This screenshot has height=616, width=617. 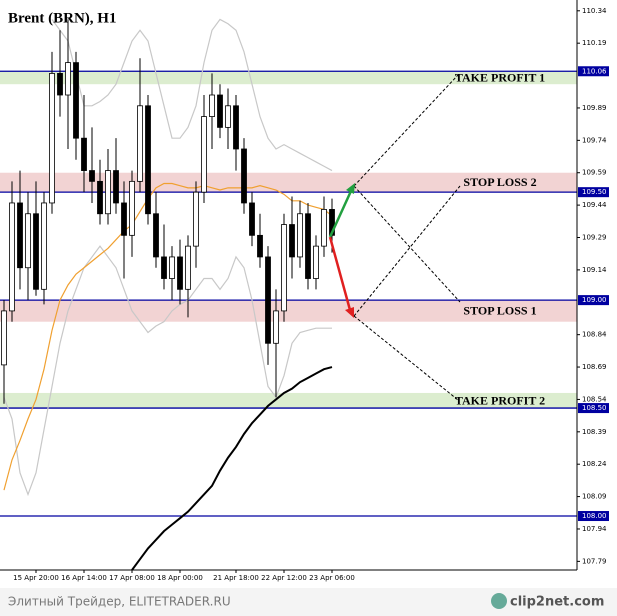 I want to click on y-tick-label: 109.89, so click(x=594, y=108).